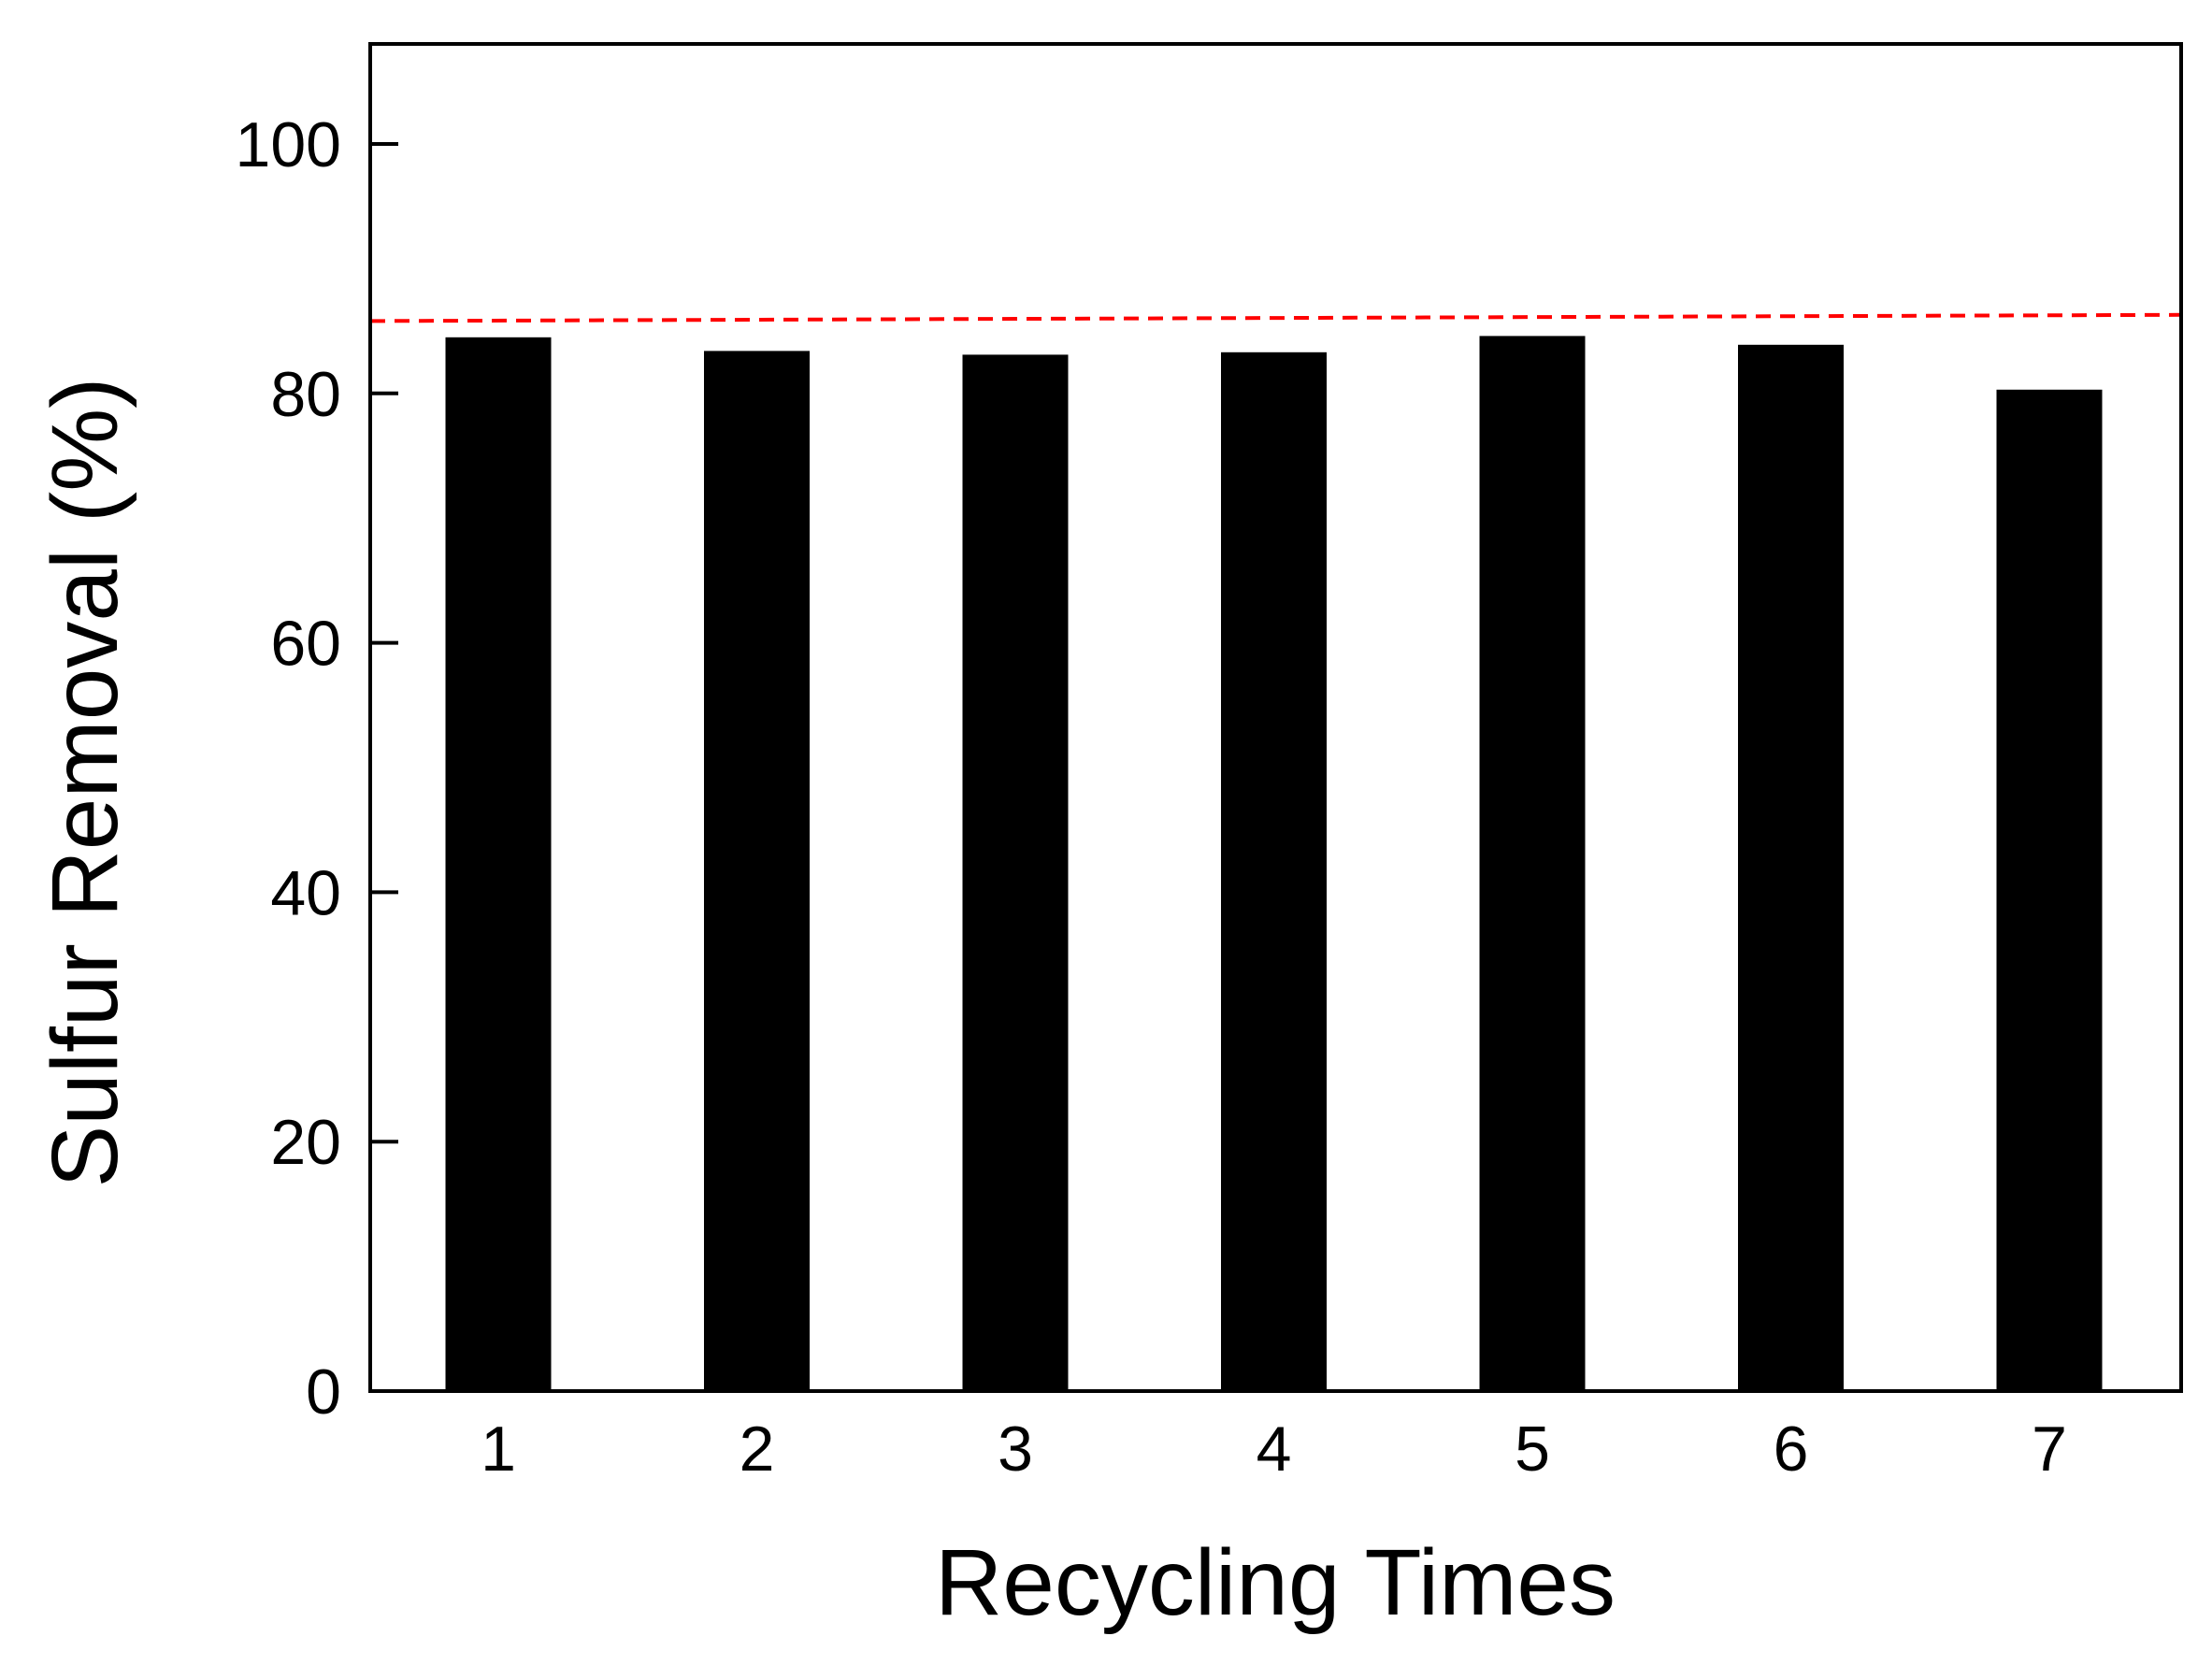 The width and height of the screenshot is (2212, 1665). What do you see at coordinates (1015, 1449) in the screenshot?
I see `x-tick-label-3: 3` at bounding box center [1015, 1449].